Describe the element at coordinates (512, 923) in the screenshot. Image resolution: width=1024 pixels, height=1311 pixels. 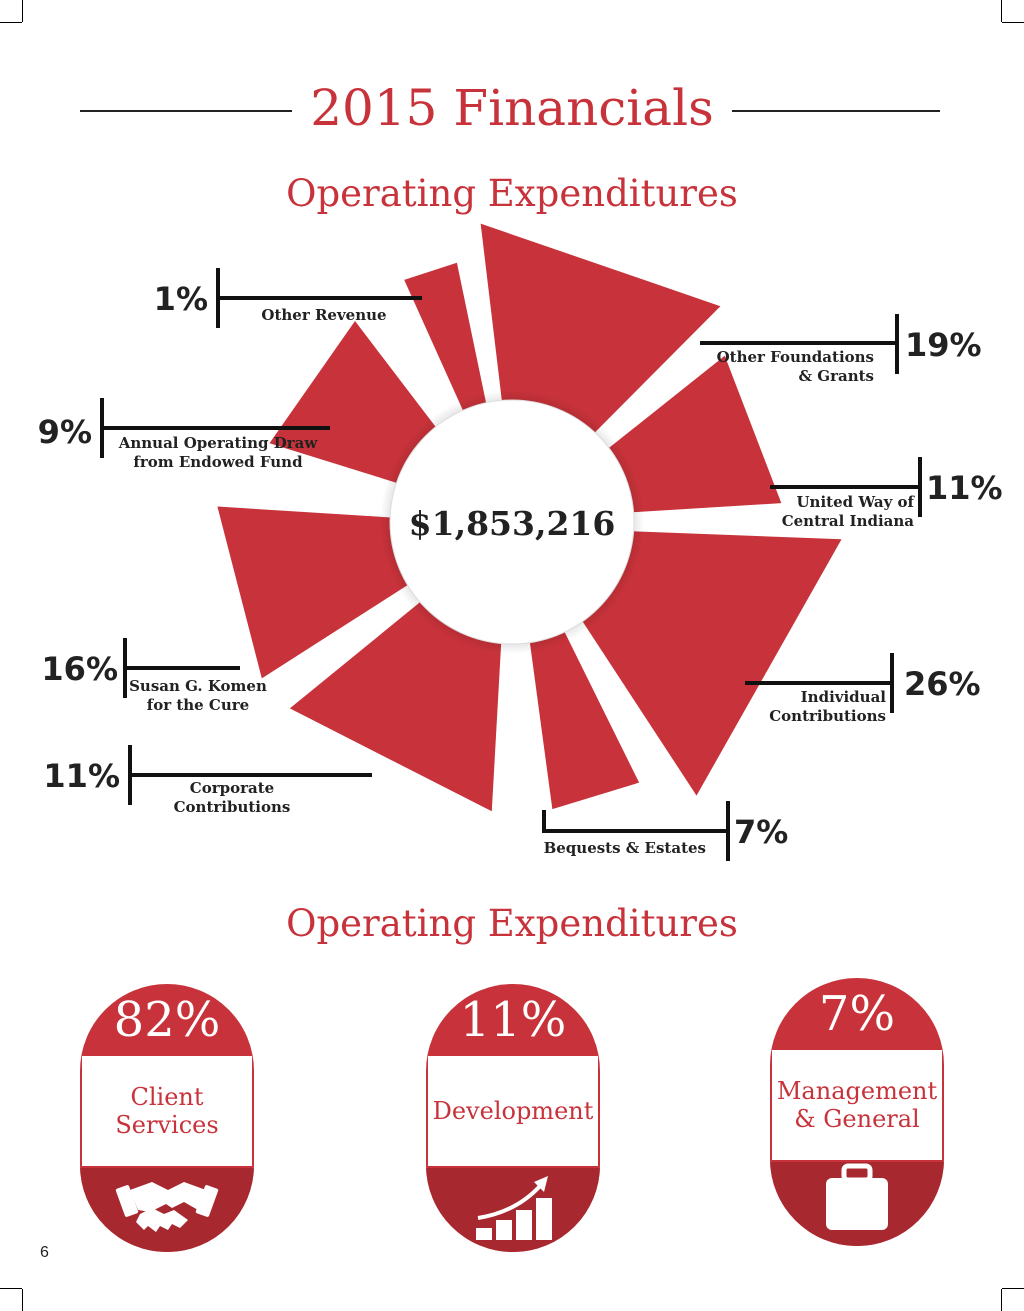
I see `expenditure-breakdown-title: Operating Expenditures` at that location.